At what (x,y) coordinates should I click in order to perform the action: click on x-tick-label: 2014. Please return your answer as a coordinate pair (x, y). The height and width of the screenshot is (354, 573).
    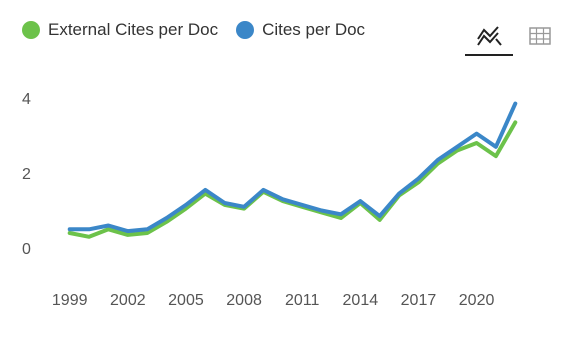
    Looking at the image, I should click on (361, 300).